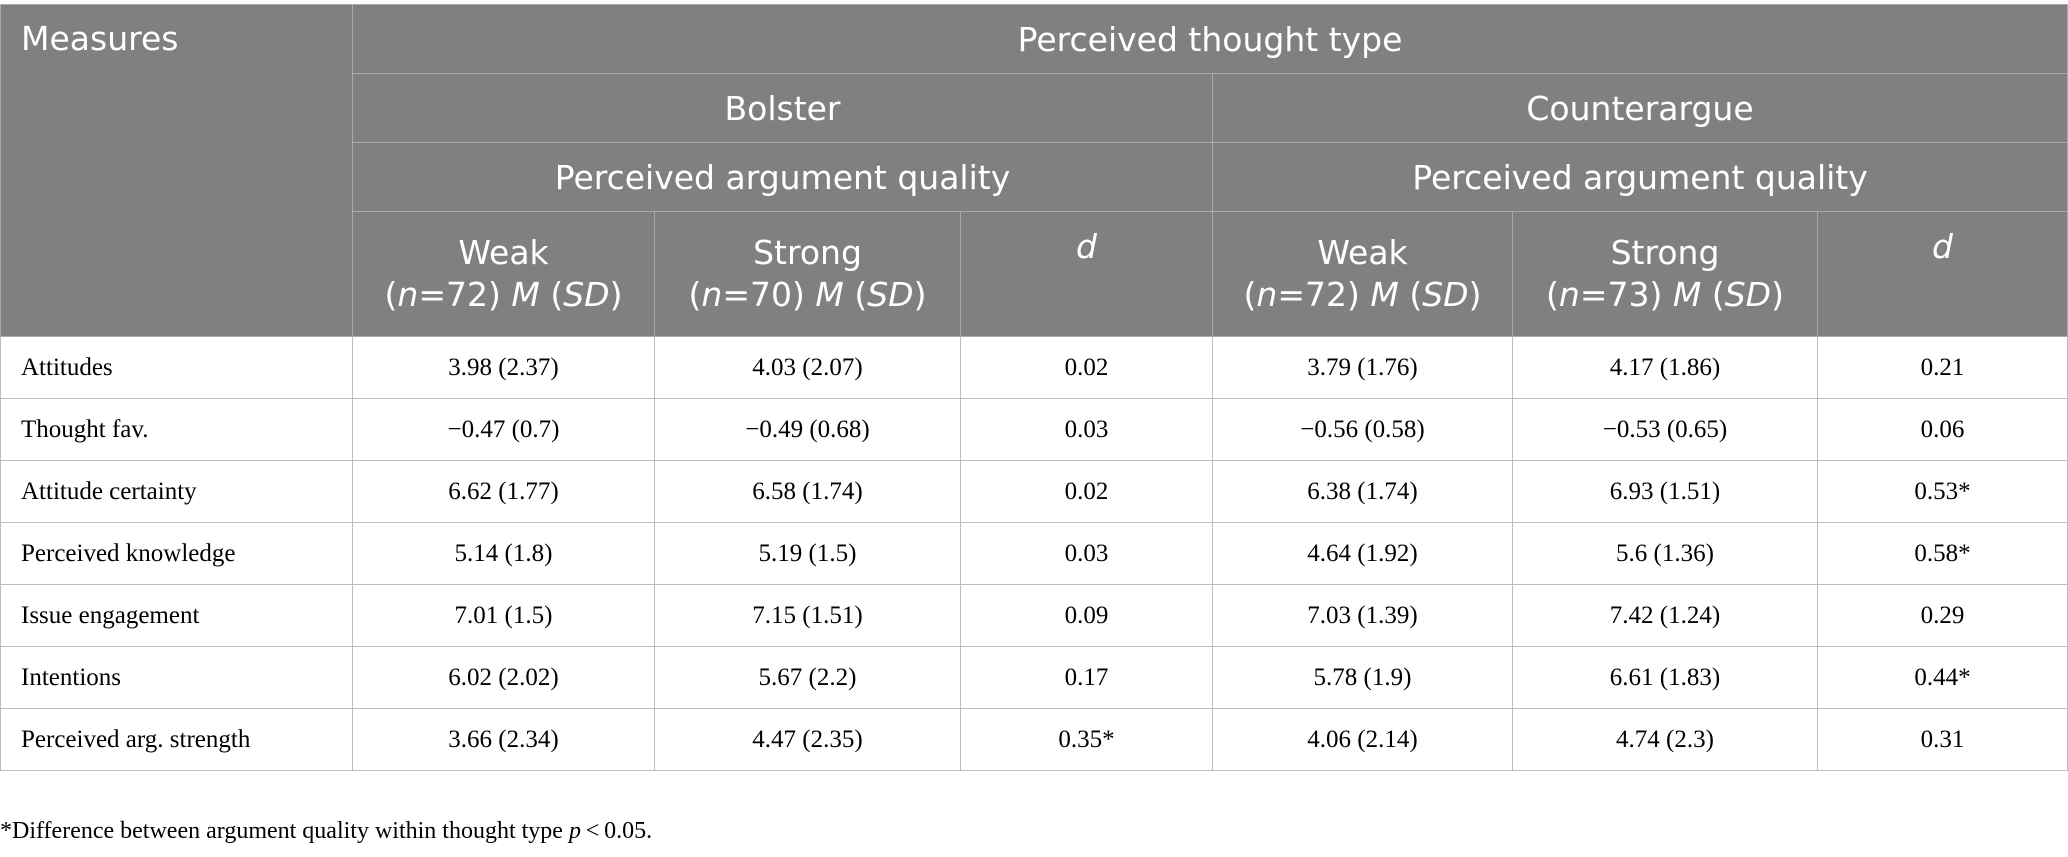 The width and height of the screenshot is (2068, 857). What do you see at coordinates (503, 274) in the screenshot?
I see `column-header-bolster-weak: Weak (n=72) M (SD)` at bounding box center [503, 274].